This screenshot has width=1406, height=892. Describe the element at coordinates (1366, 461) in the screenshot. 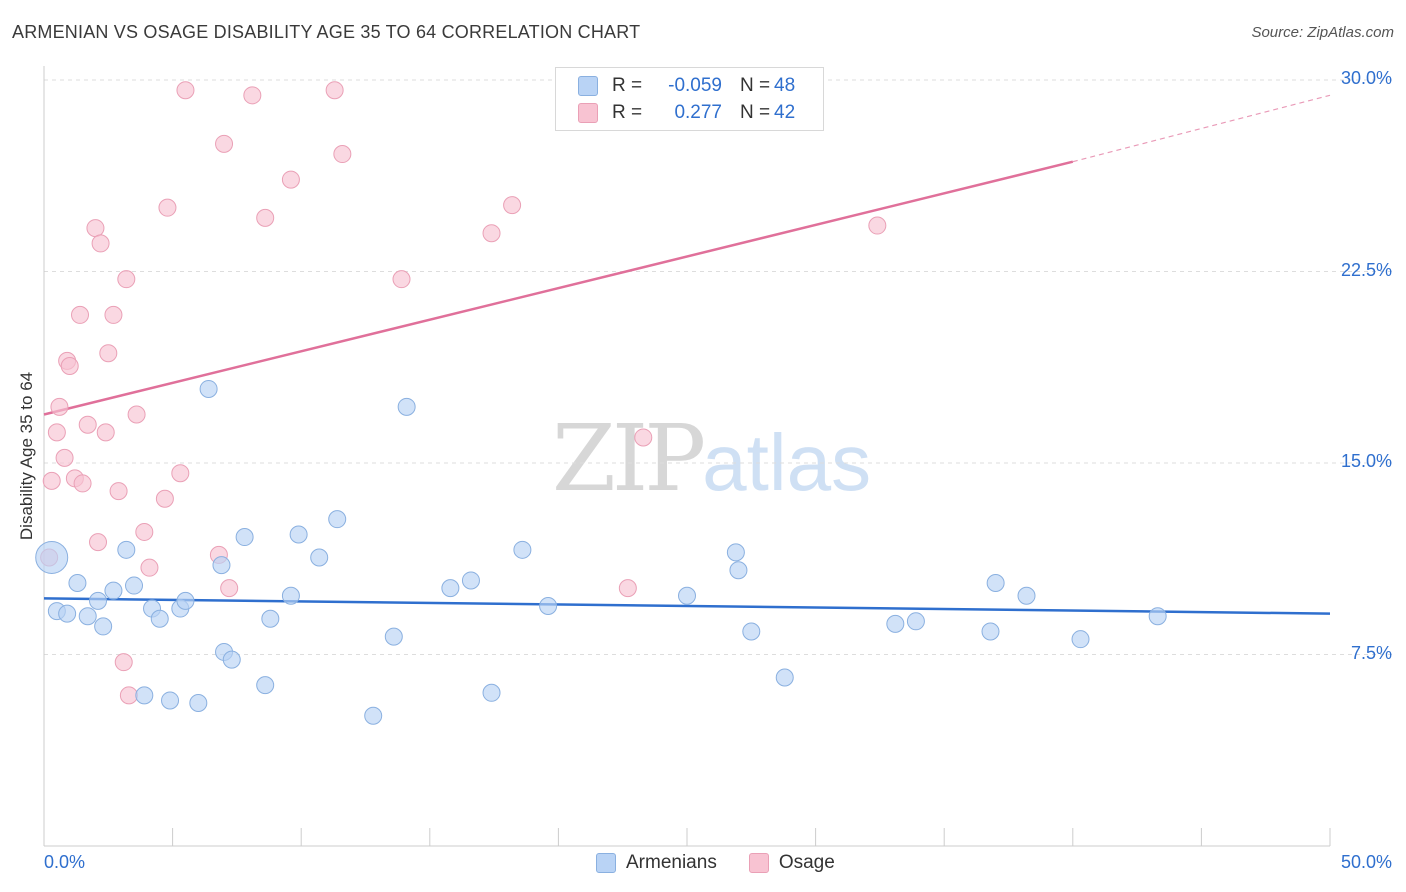

I see `y-tick-label: 15.0%` at that location.